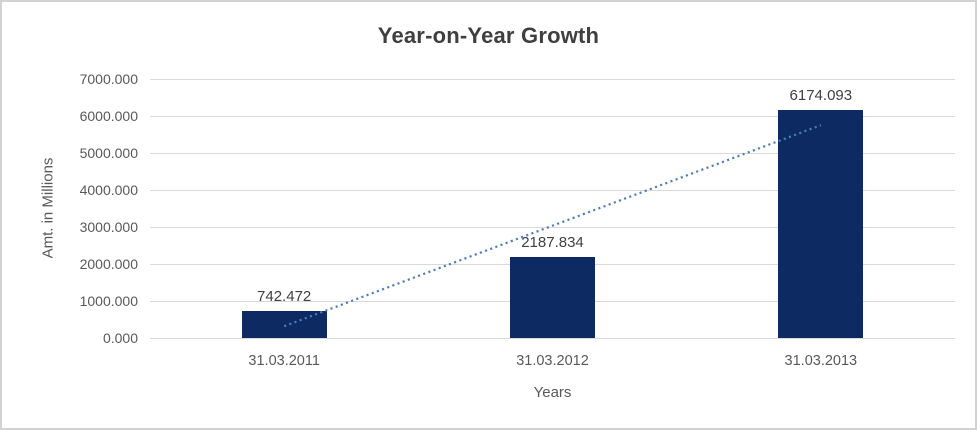 This screenshot has height=430, width=977. What do you see at coordinates (108, 153) in the screenshot?
I see `y-tick-label: 5000.000` at bounding box center [108, 153].